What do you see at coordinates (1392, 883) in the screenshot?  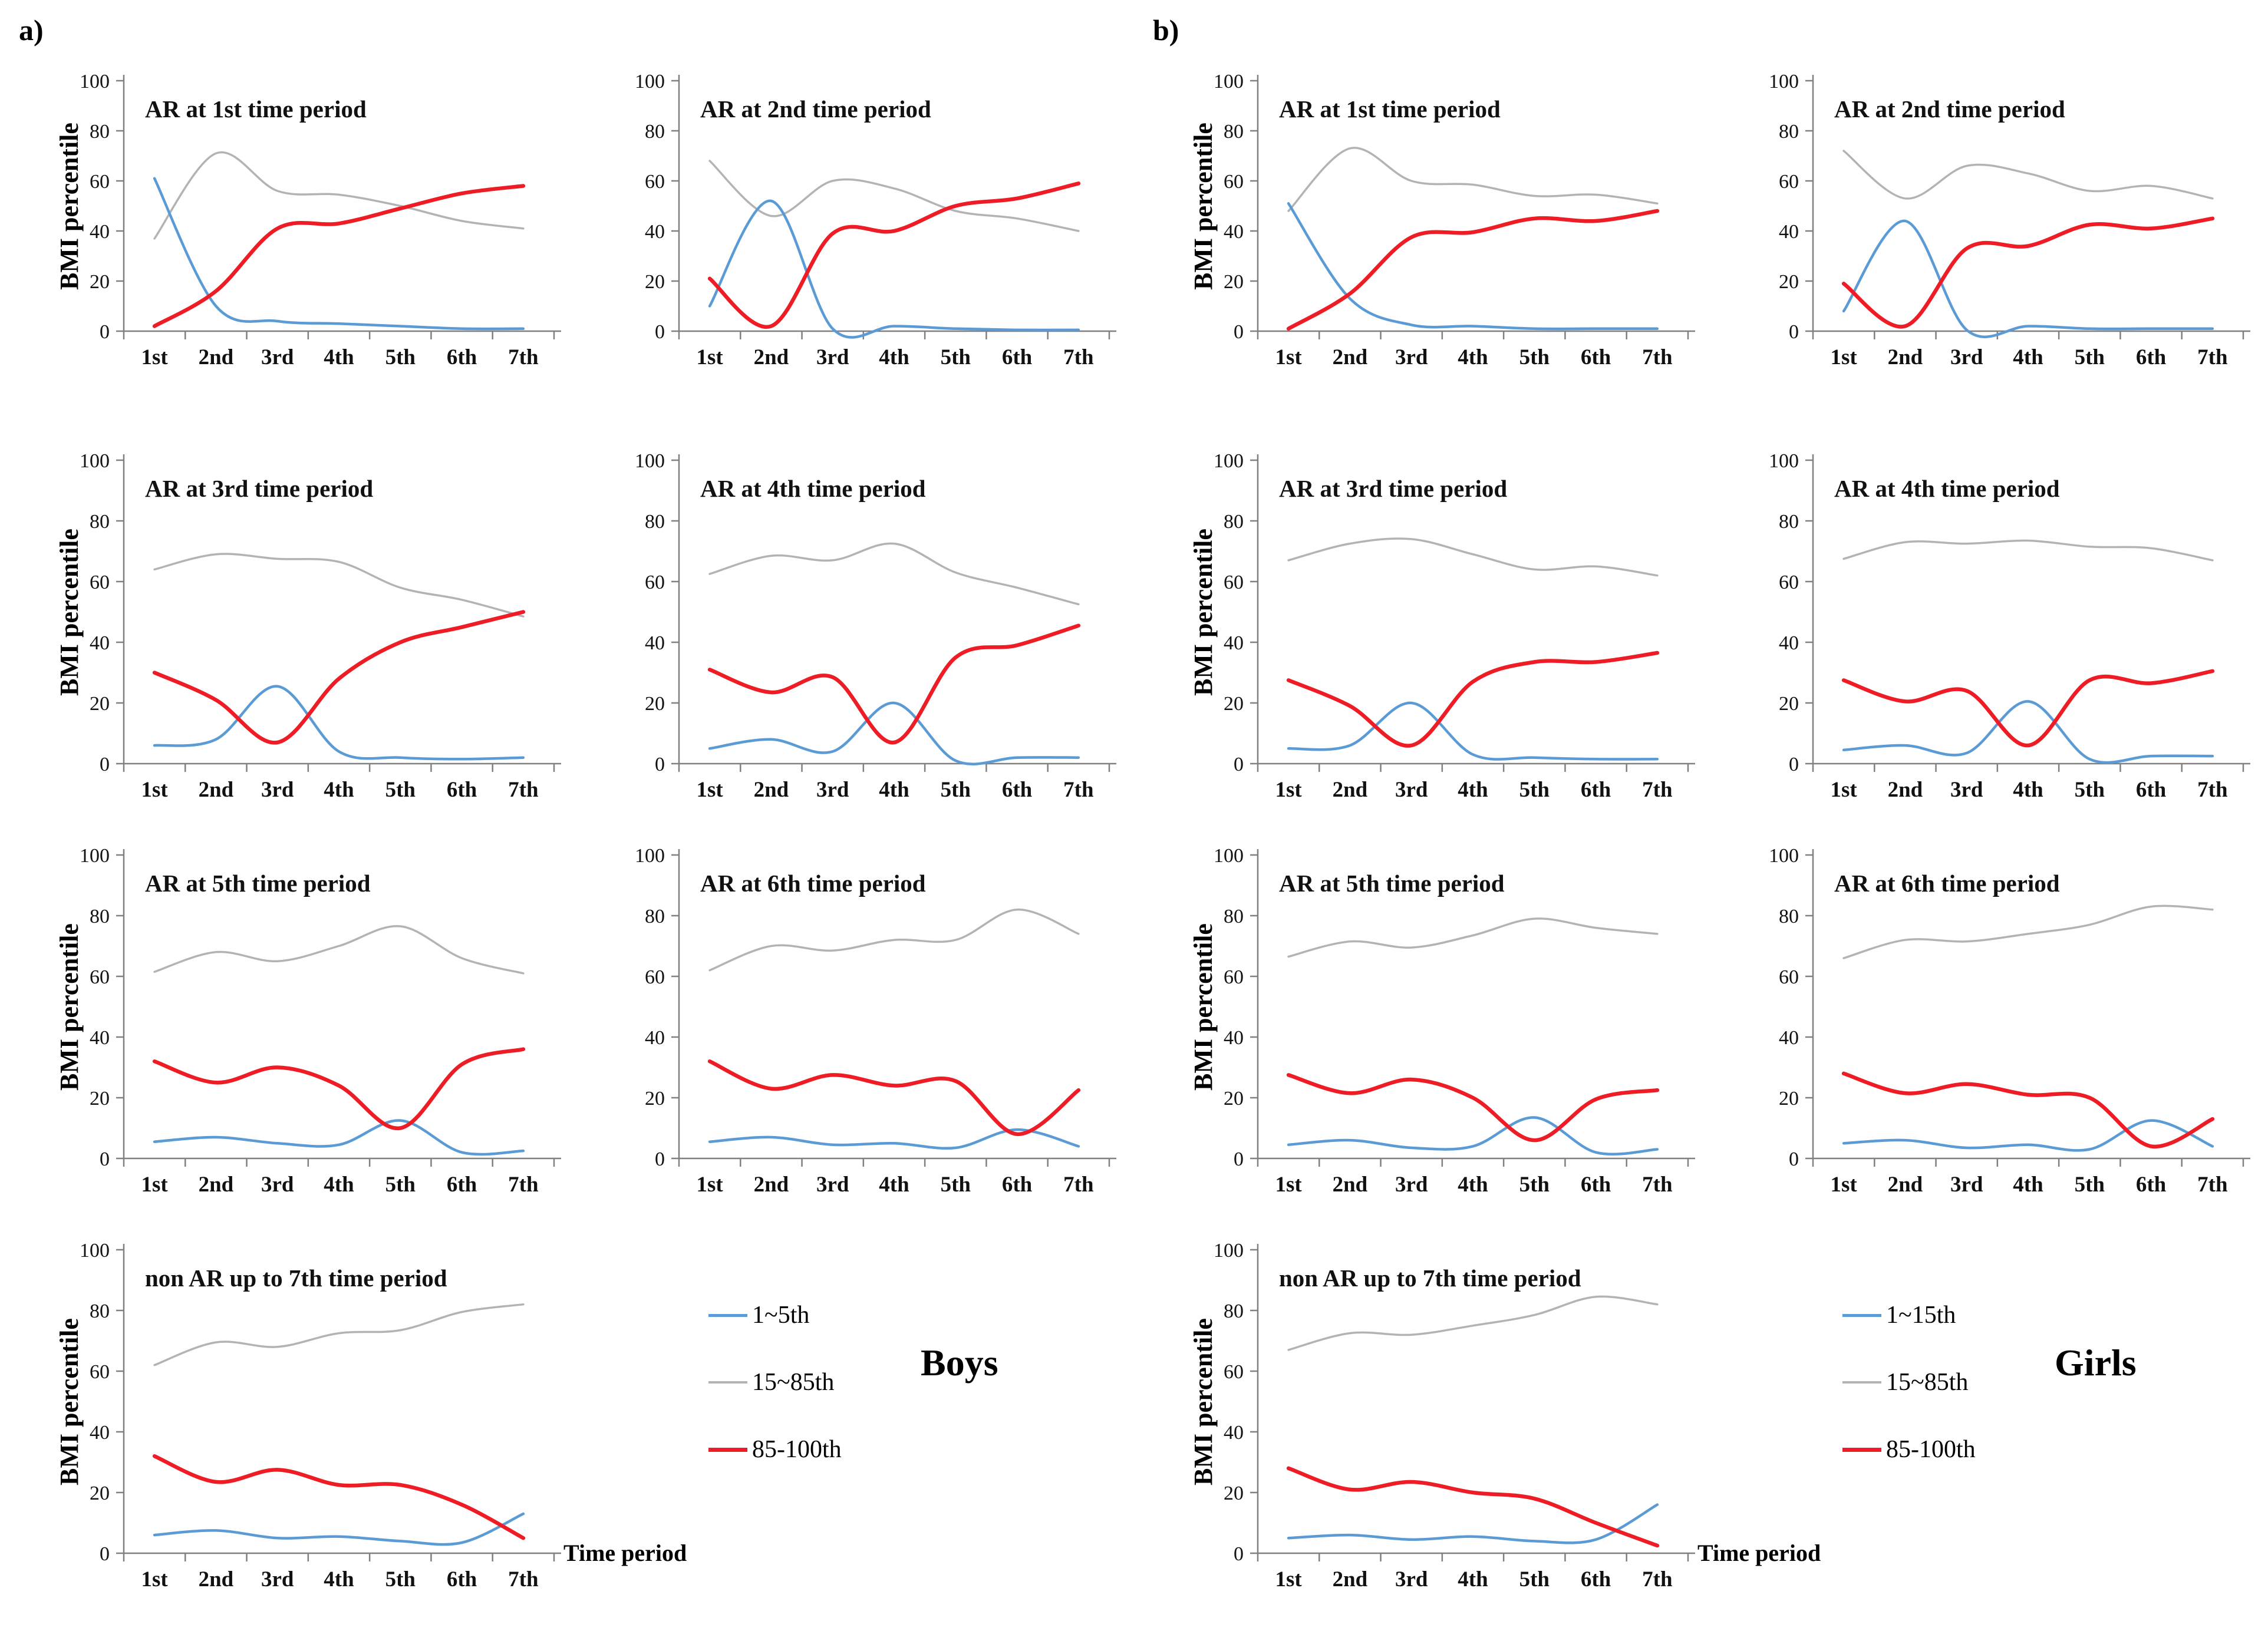 I see `subplot-title: AR at 5th time period` at bounding box center [1392, 883].